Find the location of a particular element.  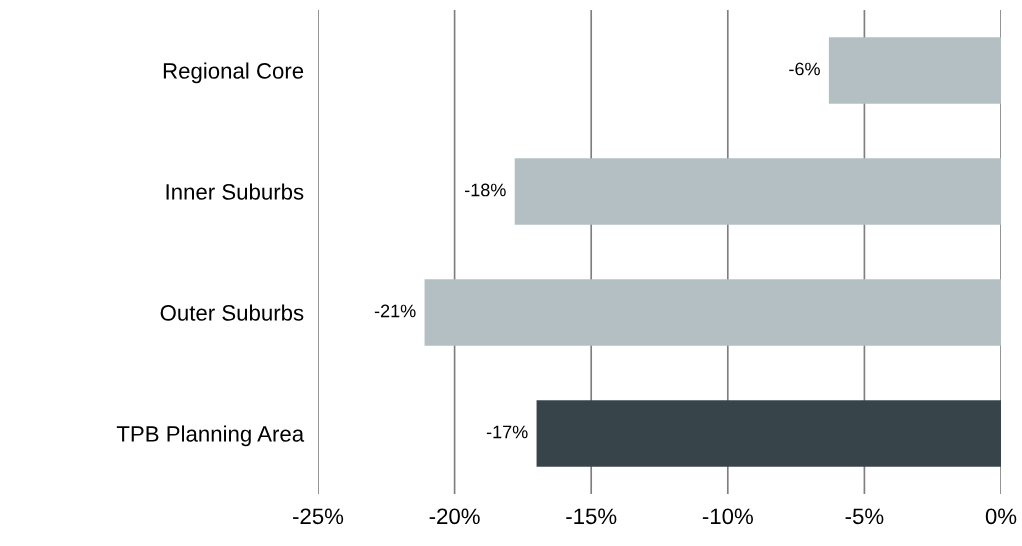

x-tick-label: -5% is located at coordinates (864, 516).